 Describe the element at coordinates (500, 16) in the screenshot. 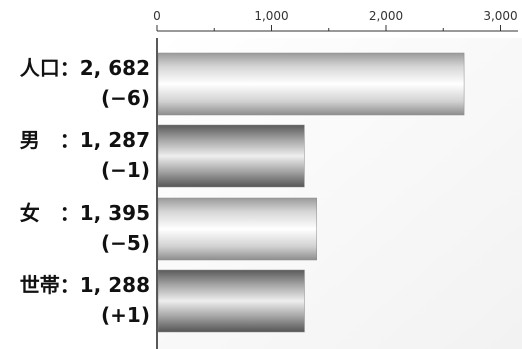

I see `x-tick-label: 3,000` at that location.